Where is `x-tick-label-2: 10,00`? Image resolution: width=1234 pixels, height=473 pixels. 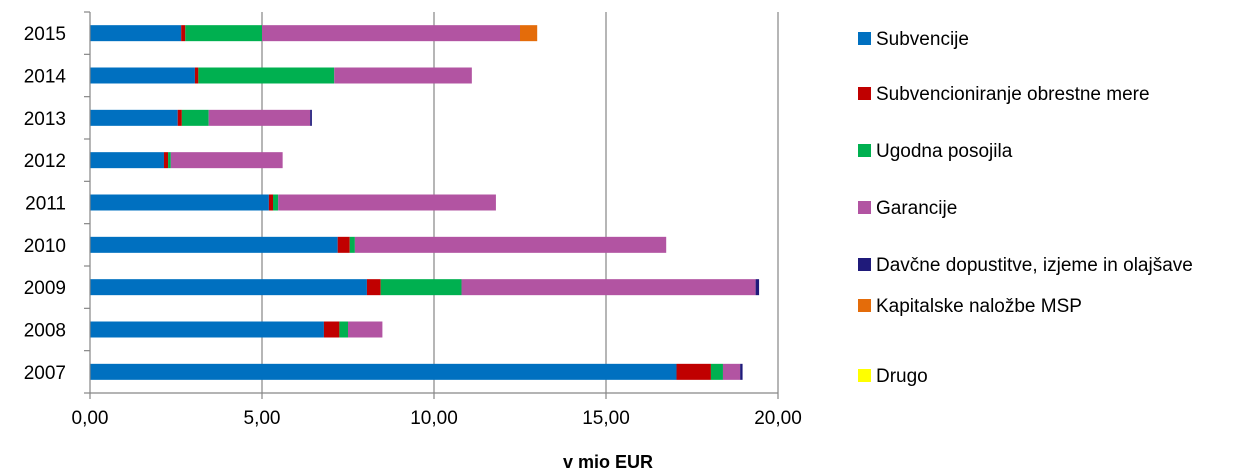 x-tick-label-2: 10,00 is located at coordinates (434, 418).